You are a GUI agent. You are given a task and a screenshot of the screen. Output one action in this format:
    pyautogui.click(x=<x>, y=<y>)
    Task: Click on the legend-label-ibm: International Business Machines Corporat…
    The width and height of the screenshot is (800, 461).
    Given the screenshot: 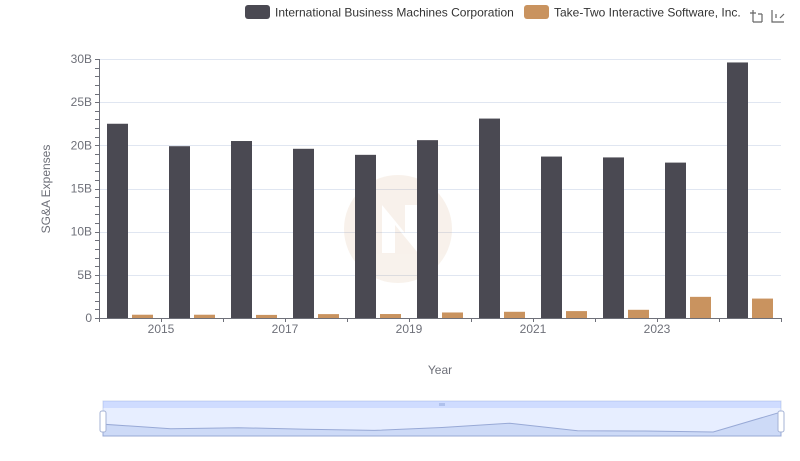 What is the action you would take?
    pyautogui.click(x=394, y=13)
    